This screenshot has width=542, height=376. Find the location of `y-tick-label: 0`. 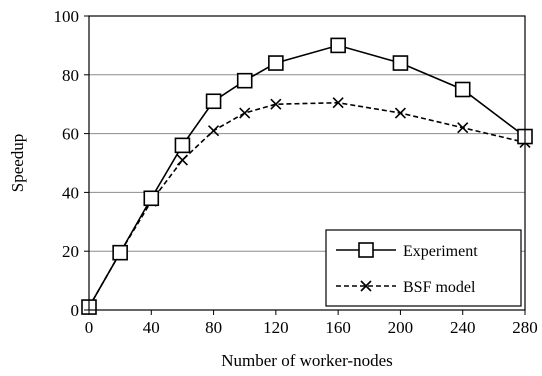

y-tick-label: 0 is located at coordinates (75, 310).